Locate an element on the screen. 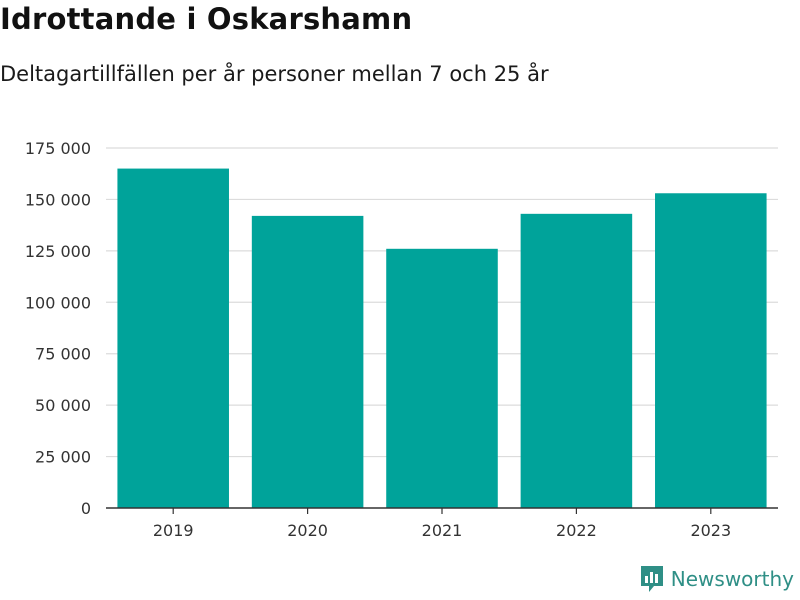 This screenshot has width=800, height=600. y-tick-label: 50 000 is located at coordinates (63, 405).